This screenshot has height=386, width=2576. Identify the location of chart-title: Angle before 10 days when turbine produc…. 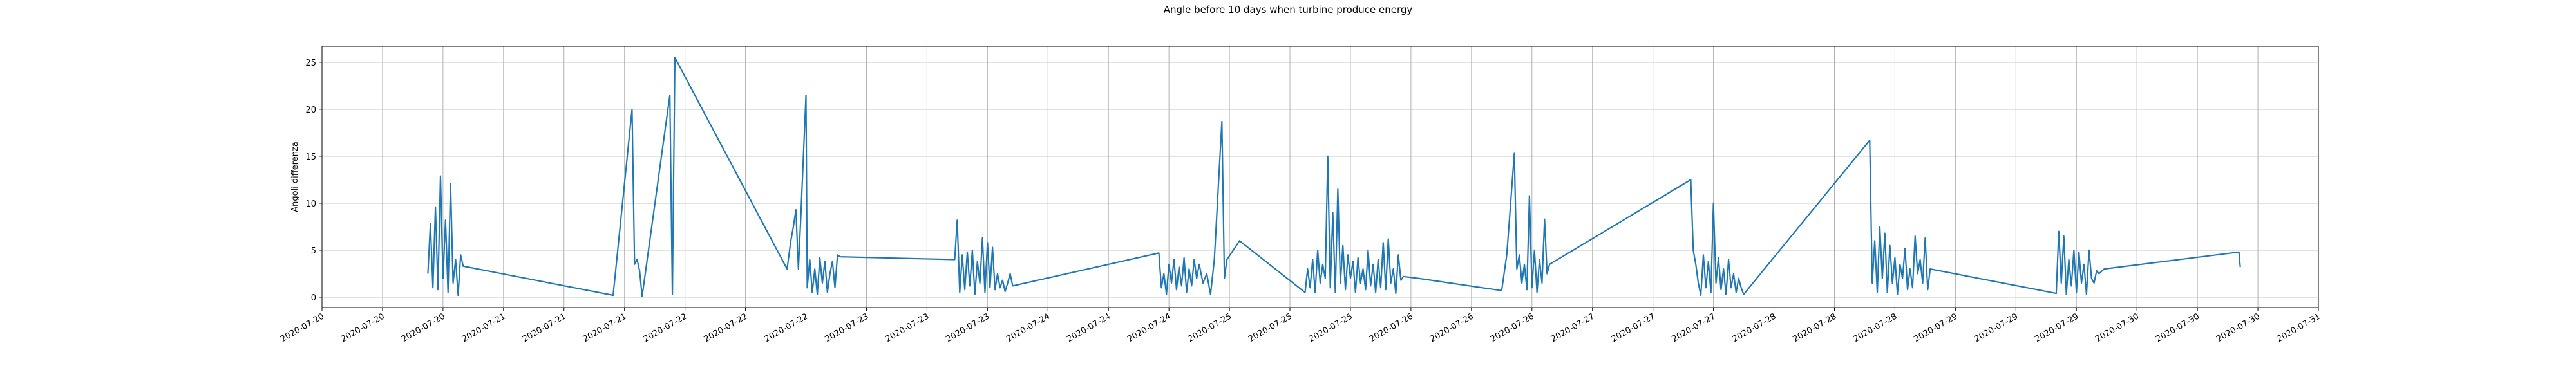
(1288, 9).